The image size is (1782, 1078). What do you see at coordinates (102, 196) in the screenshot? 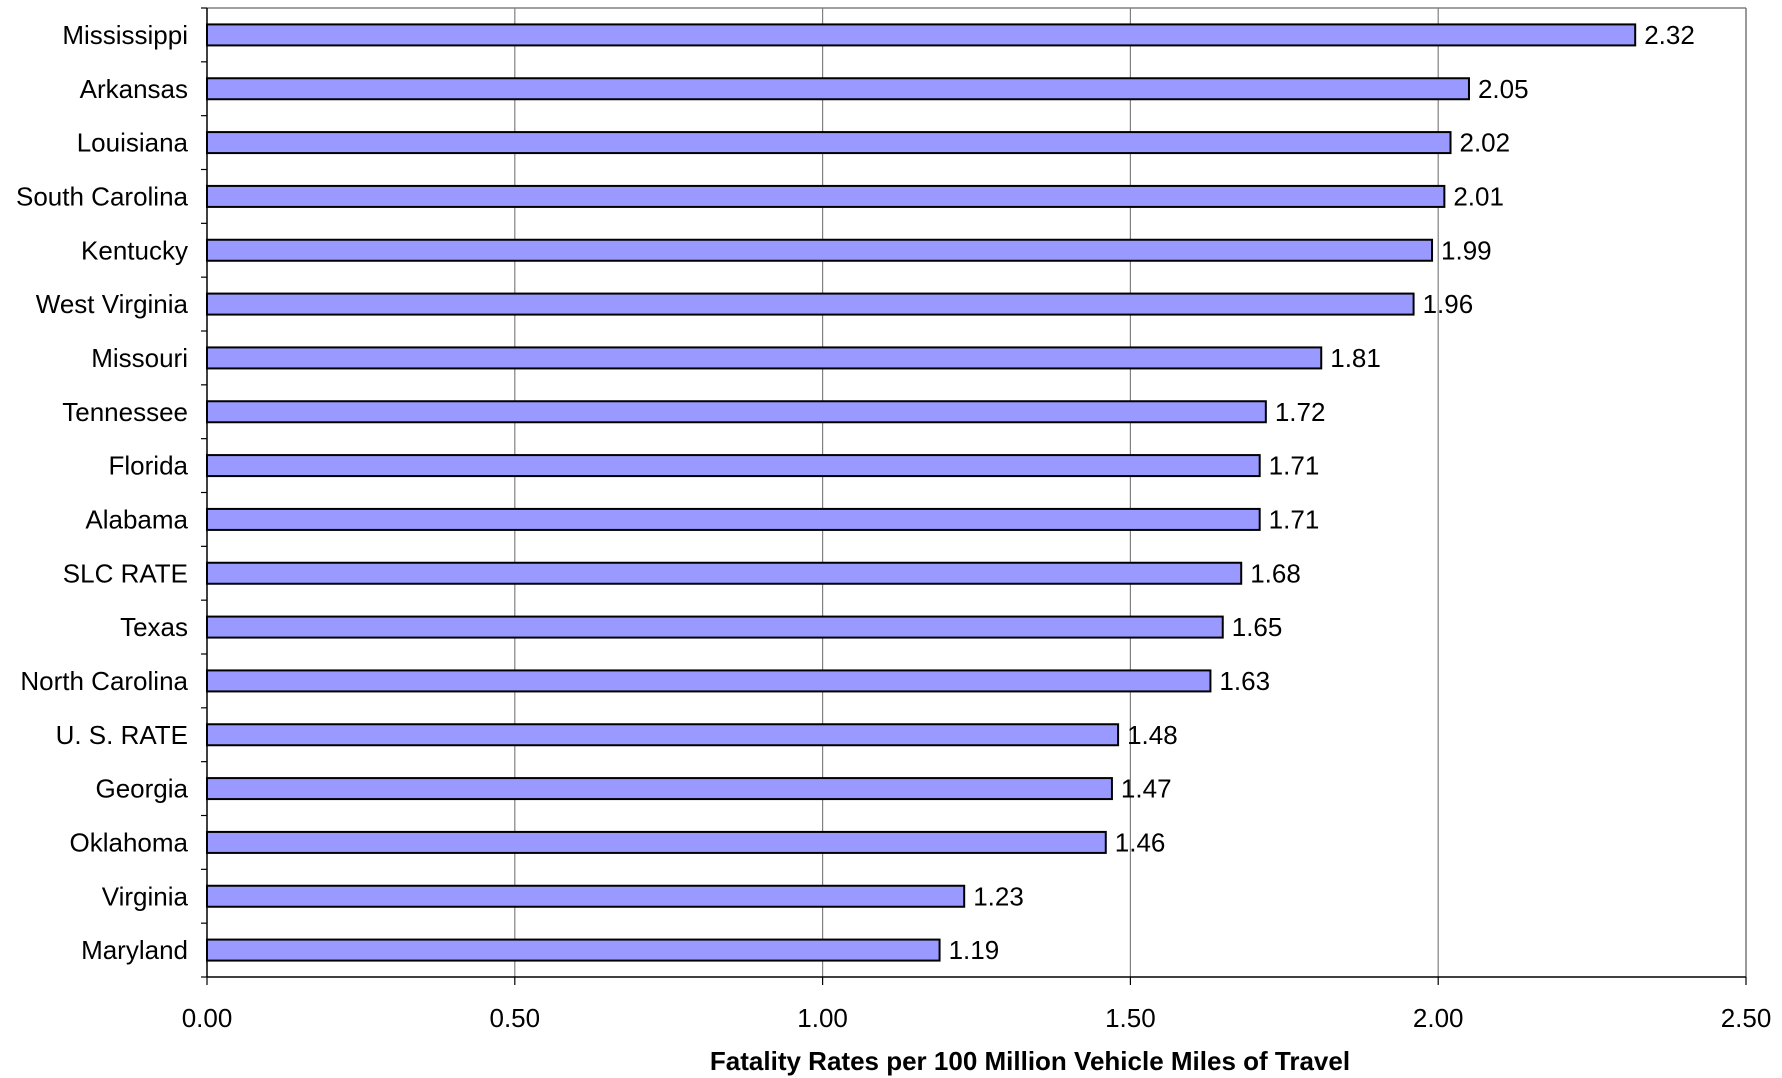
I see `category-label: South Carolina` at bounding box center [102, 196].